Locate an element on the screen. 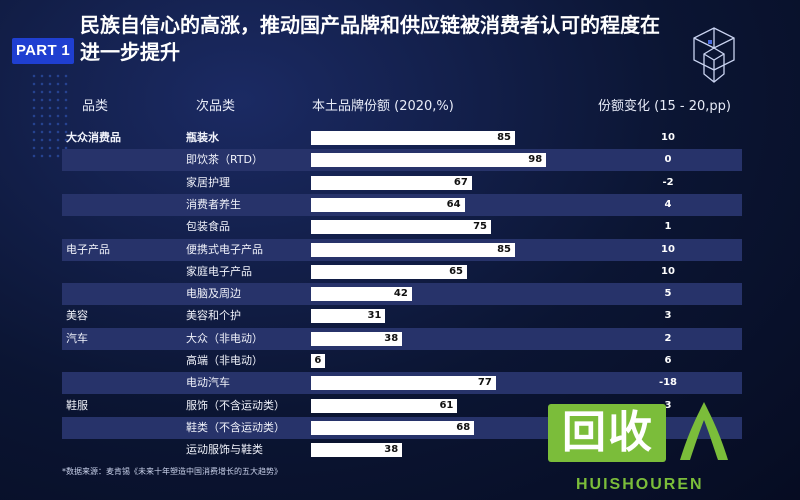 The width and height of the screenshot is (800, 500). watermark-en: HUISHOUREN is located at coordinates (640, 484).